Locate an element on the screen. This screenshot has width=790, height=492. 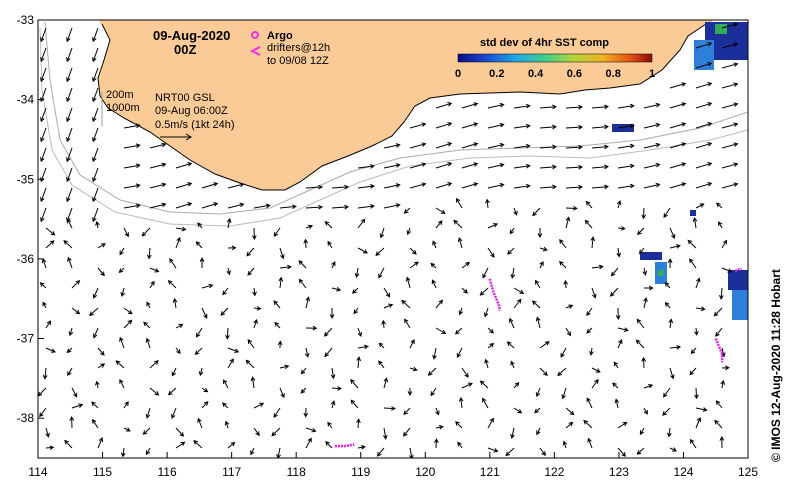
x-axis: 114 115 116 117 118 119 120 121 122 123 124 125 is located at coordinates (393, 465).